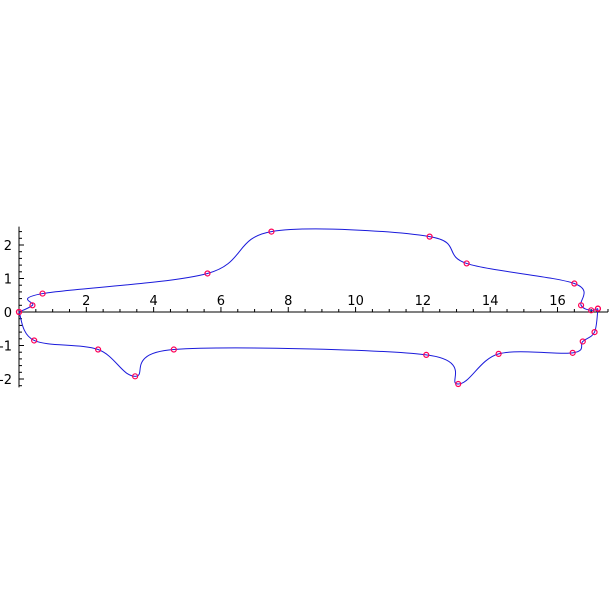 The width and height of the screenshot is (611, 611). Describe the element at coordinates (423, 301) in the screenshot. I see `x-tick-label: 12` at that location.